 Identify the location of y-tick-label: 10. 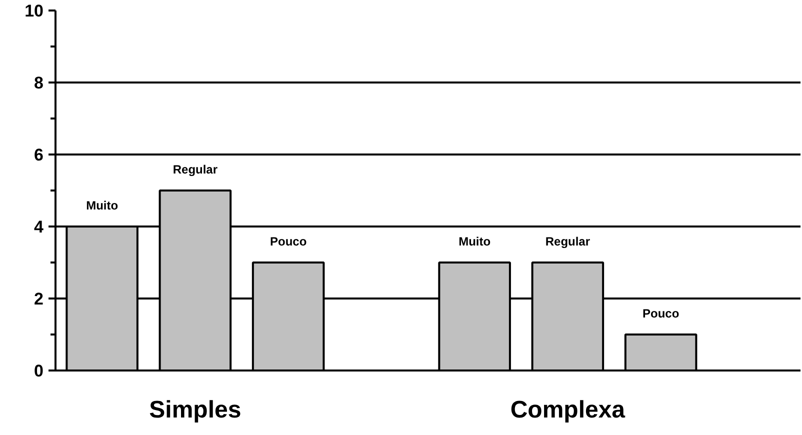
(34, 11).